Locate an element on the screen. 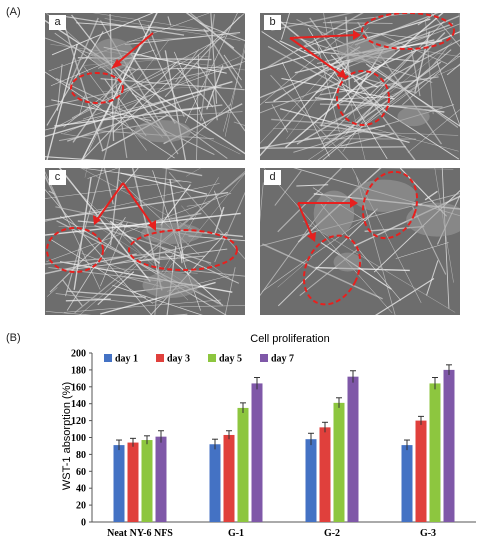 Image resolution: width=484 pixels, height=546 pixels. x-tick-label: G-2 is located at coordinates (332, 533).